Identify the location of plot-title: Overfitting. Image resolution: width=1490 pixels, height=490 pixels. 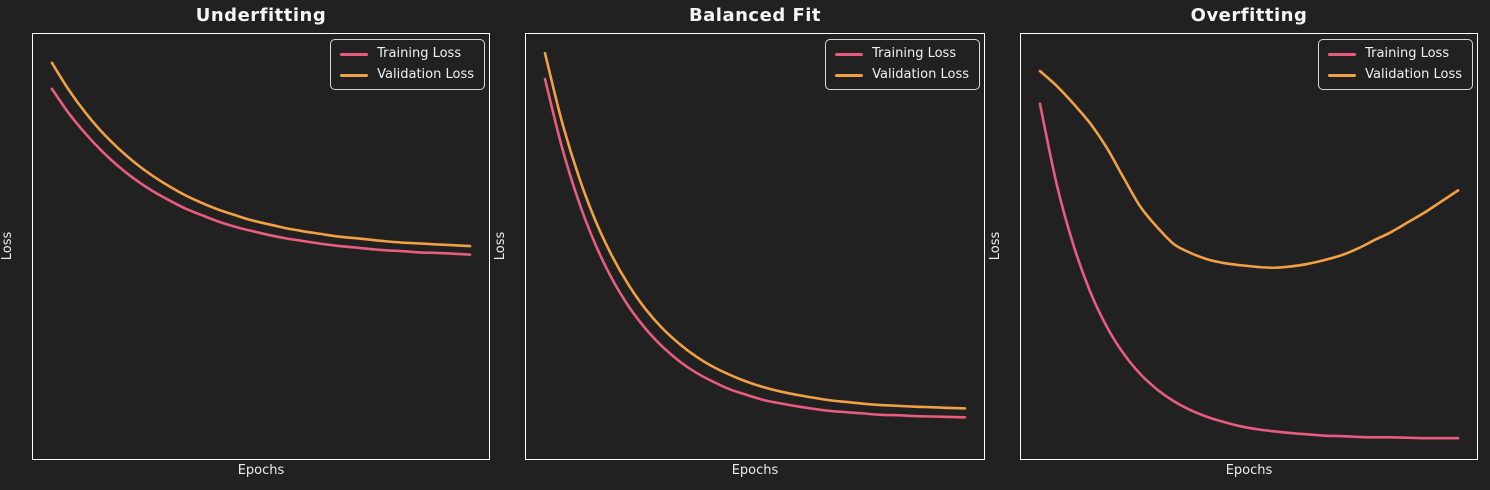
(1249, 15).